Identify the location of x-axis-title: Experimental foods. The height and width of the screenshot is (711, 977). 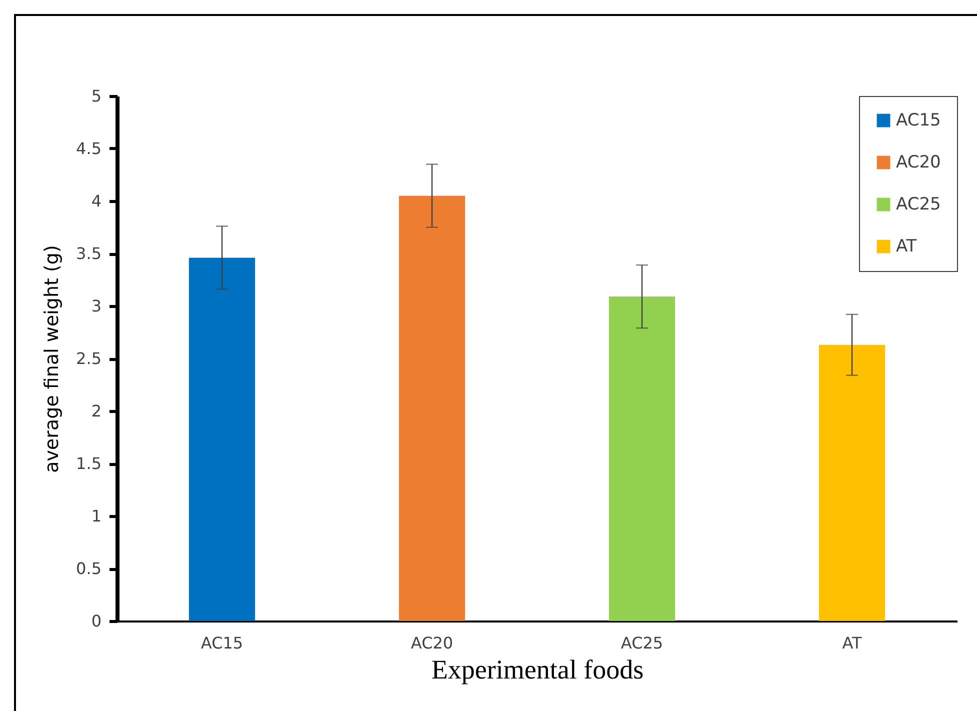
(537, 669).